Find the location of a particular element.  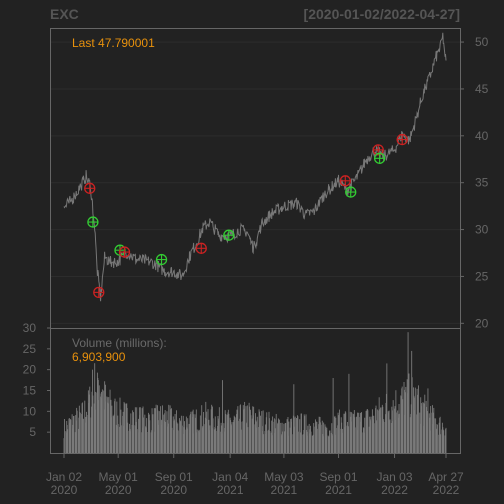

volume-title: Volume (millions): is located at coordinates (119, 343).